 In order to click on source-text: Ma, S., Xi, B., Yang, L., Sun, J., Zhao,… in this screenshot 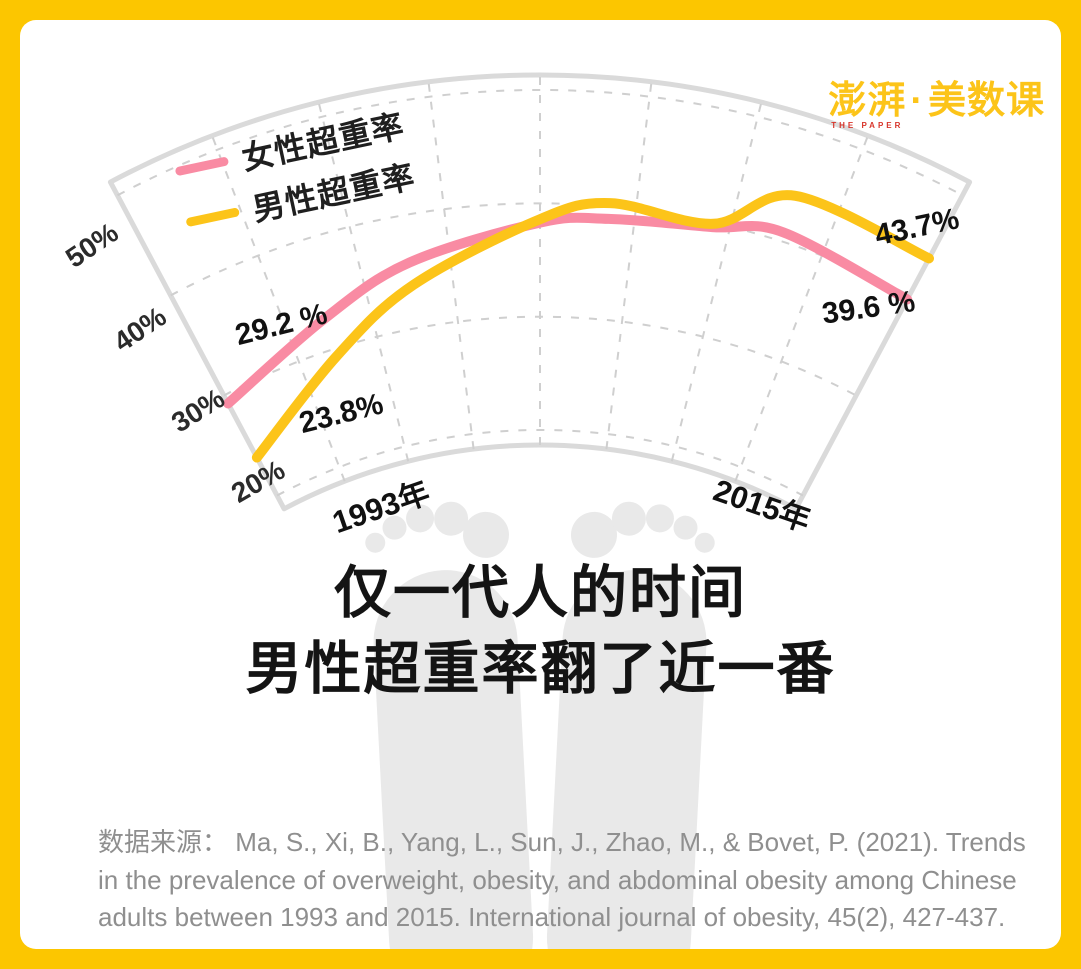, I will do `click(562, 880)`.